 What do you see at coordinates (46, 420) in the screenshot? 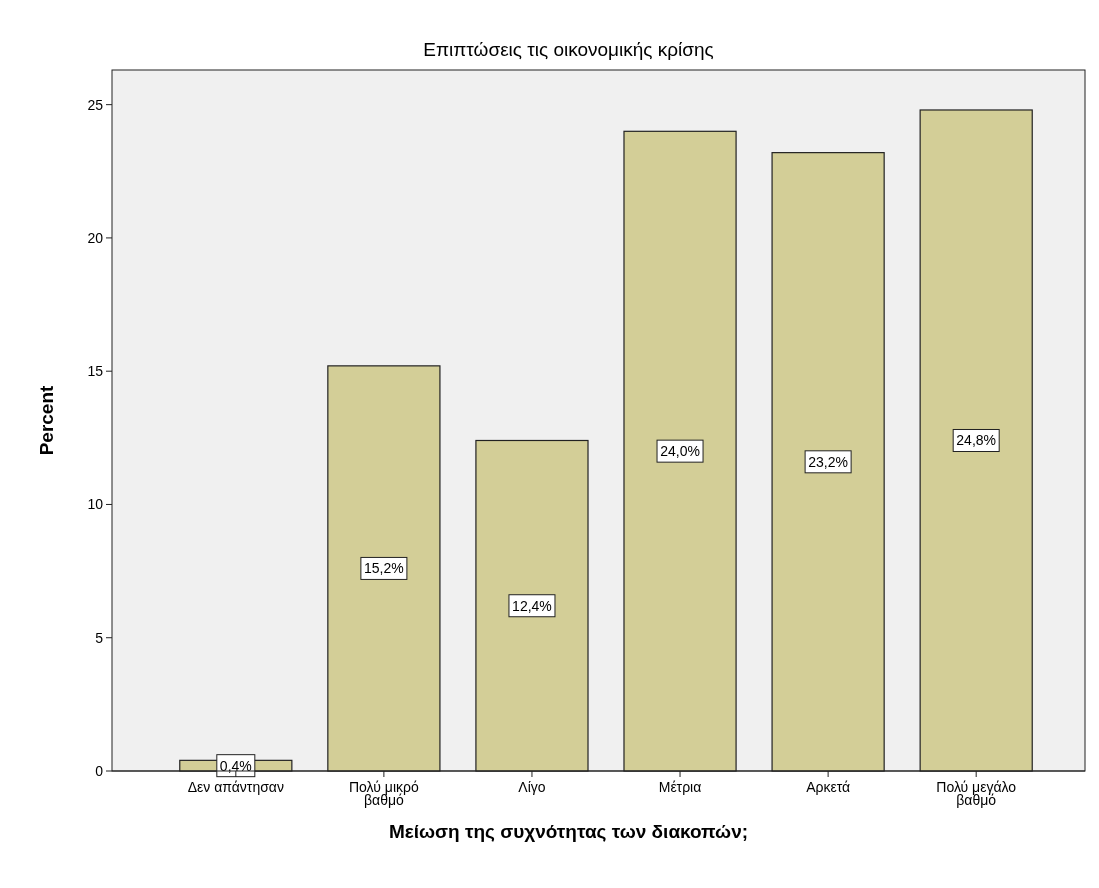
I see `y-axis-title: Percent` at bounding box center [46, 420].